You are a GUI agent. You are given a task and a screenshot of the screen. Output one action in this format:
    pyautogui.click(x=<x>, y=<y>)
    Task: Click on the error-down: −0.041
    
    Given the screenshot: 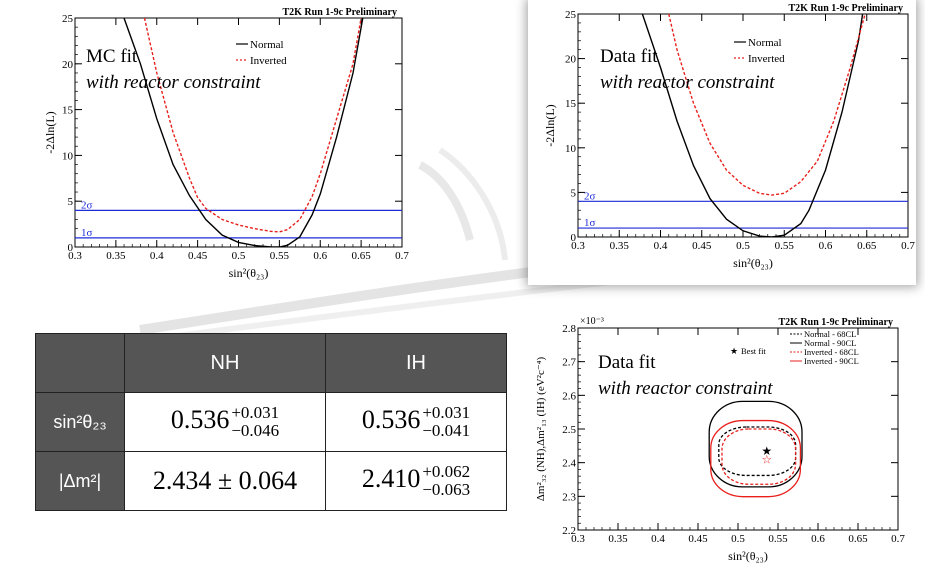 What is the action you would take?
    pyautogui.click(x=446, y=430)
    